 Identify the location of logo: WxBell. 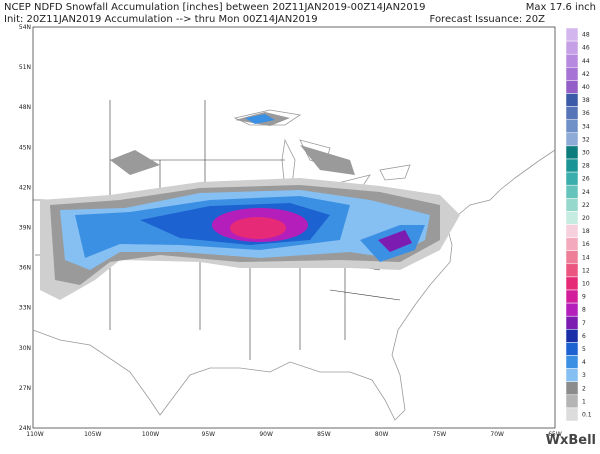
(571, 440).